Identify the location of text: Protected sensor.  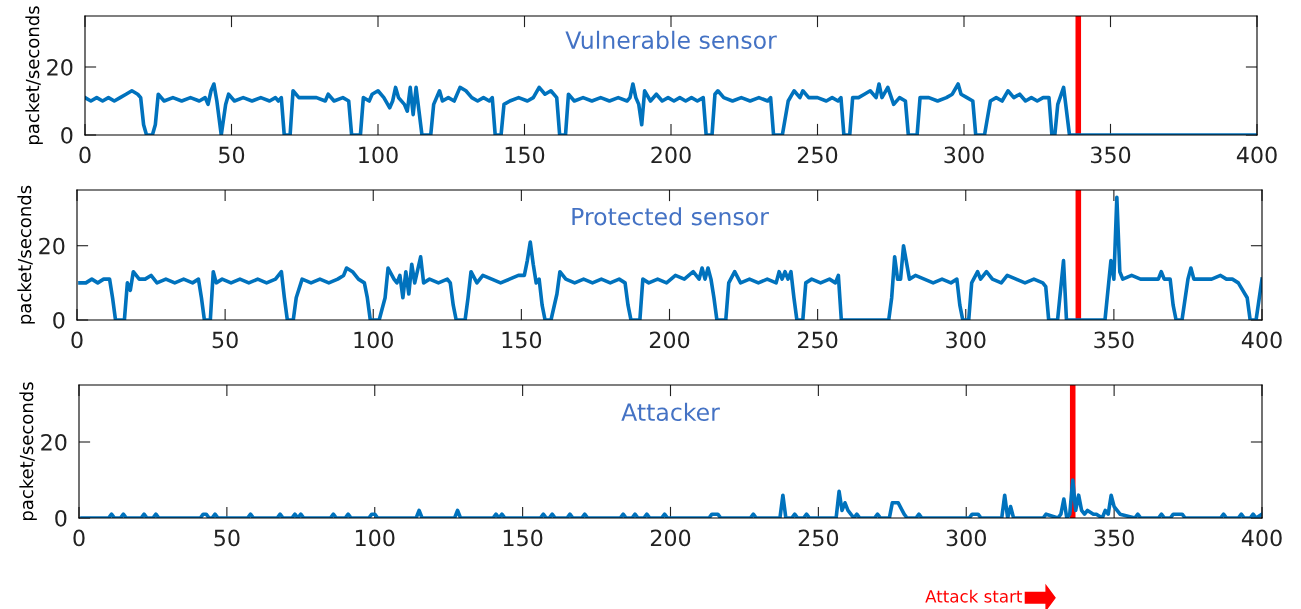
(670, 216).